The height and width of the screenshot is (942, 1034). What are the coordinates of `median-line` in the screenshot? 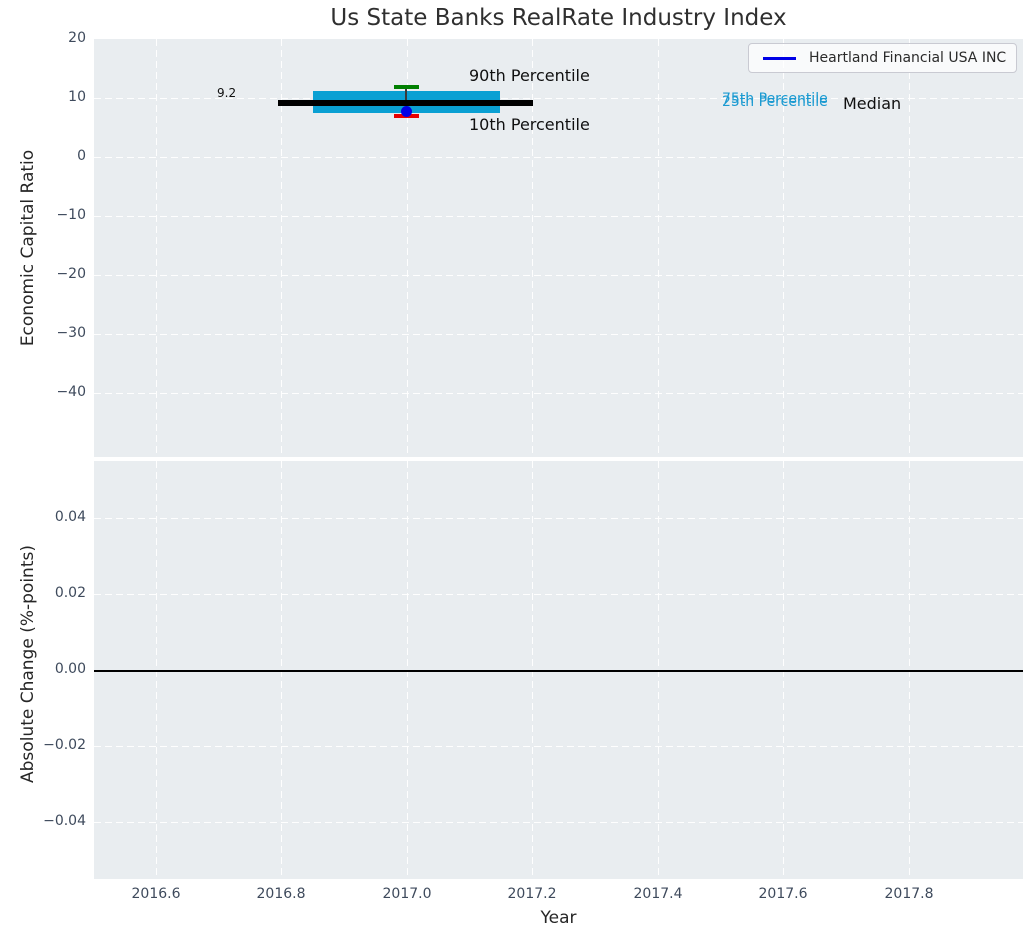 It's located at (405, 103).